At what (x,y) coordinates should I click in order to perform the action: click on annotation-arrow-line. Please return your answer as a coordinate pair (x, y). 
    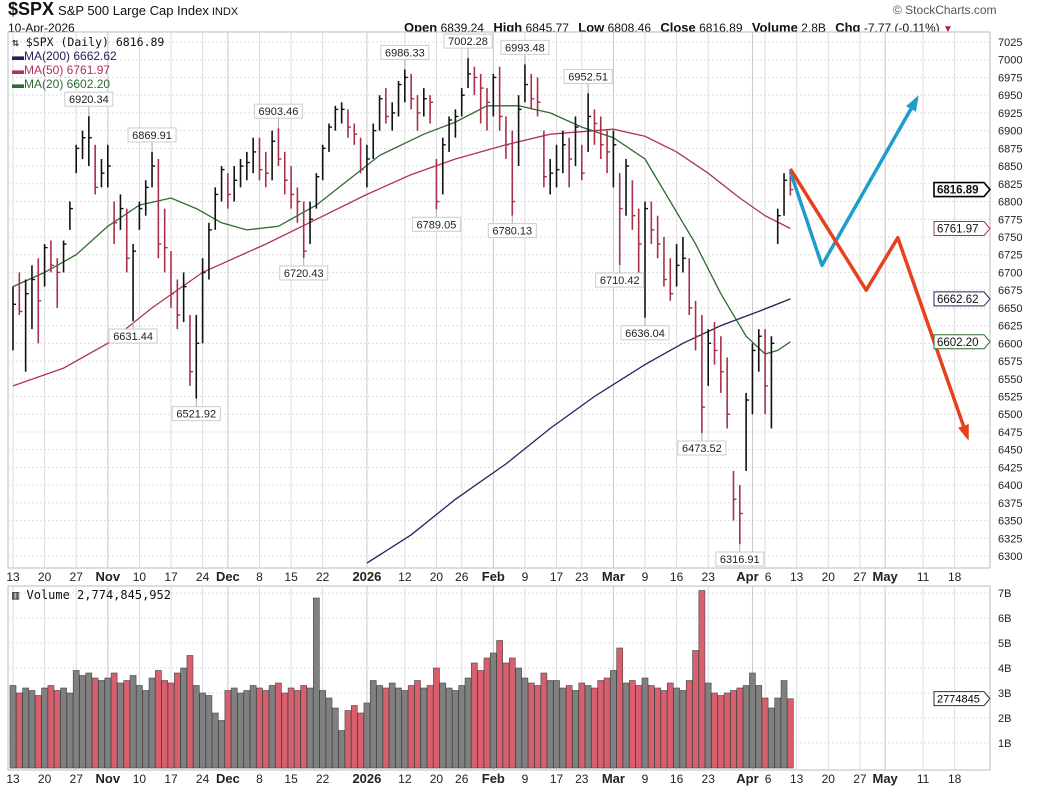
    Looking at the image, I should click on (853, 182).